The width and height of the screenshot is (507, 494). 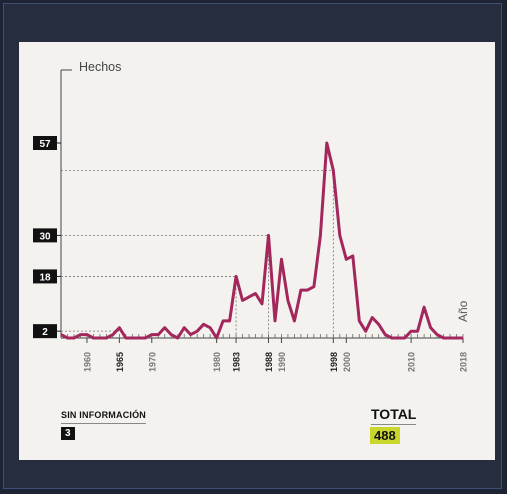 I want to click on x-tick-label: 1998, so click(x=334, y=362).